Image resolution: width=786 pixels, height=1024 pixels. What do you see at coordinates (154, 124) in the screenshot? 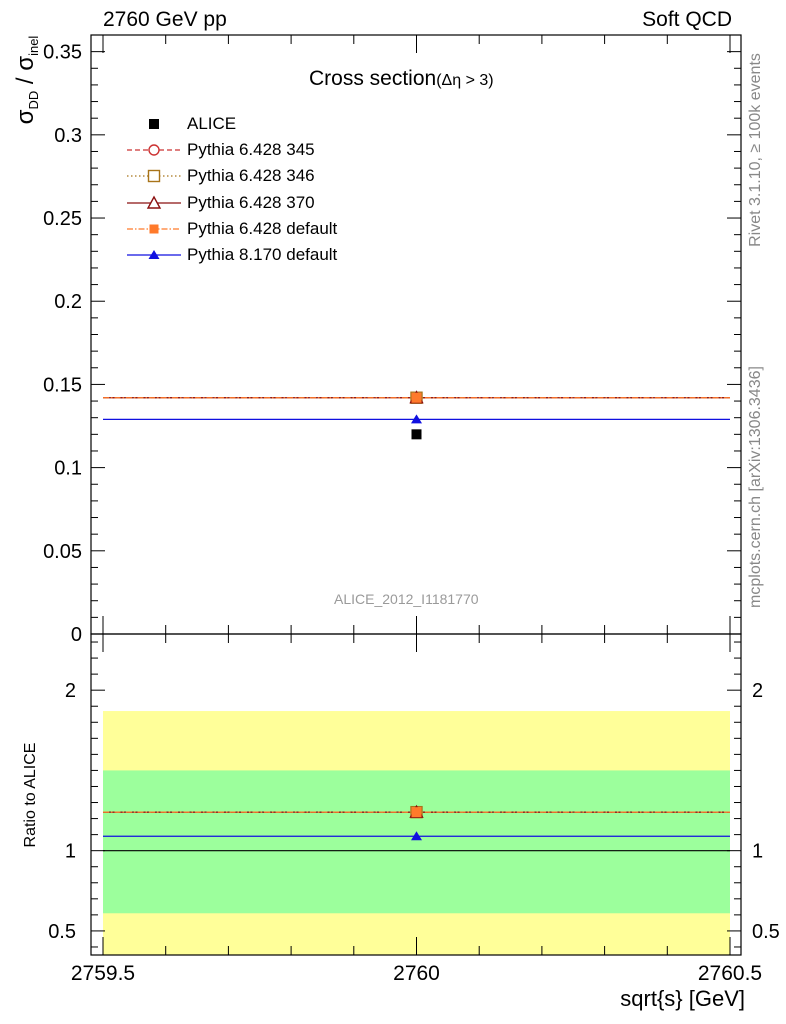
I see `legend-marker-alice` at bounding box center [154, 124].